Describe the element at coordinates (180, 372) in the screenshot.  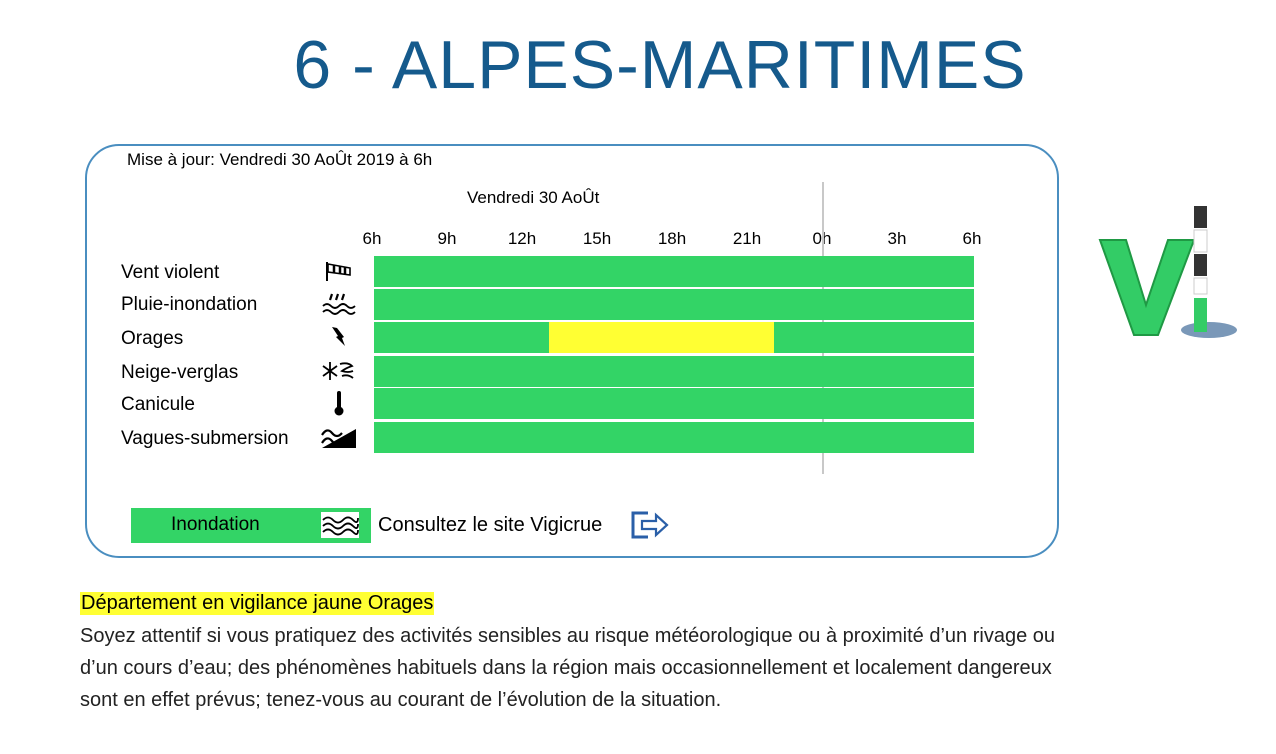
I see `row-label-neige-verglas: Neige-verglas` at that location.